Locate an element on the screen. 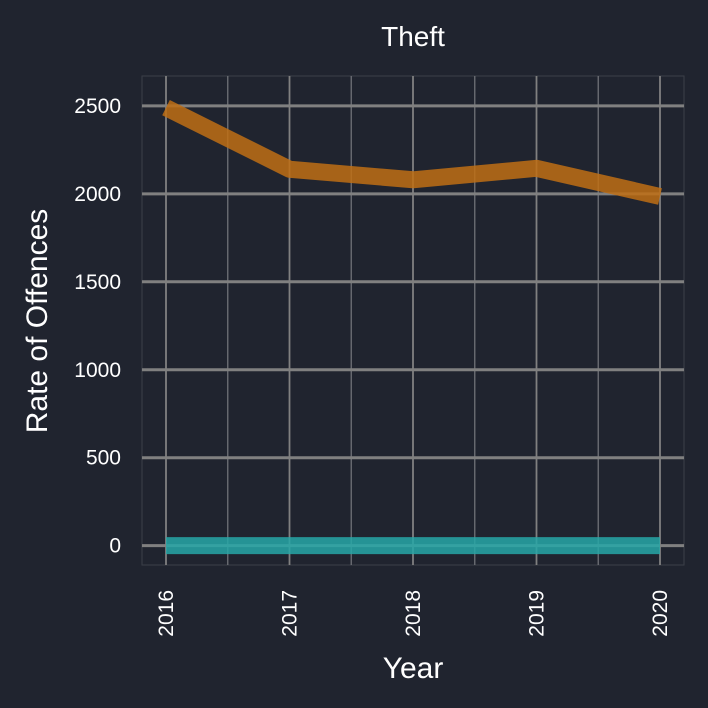 The image size is (708, 708). chart-title: Theft is located at coordinates (413, 36).